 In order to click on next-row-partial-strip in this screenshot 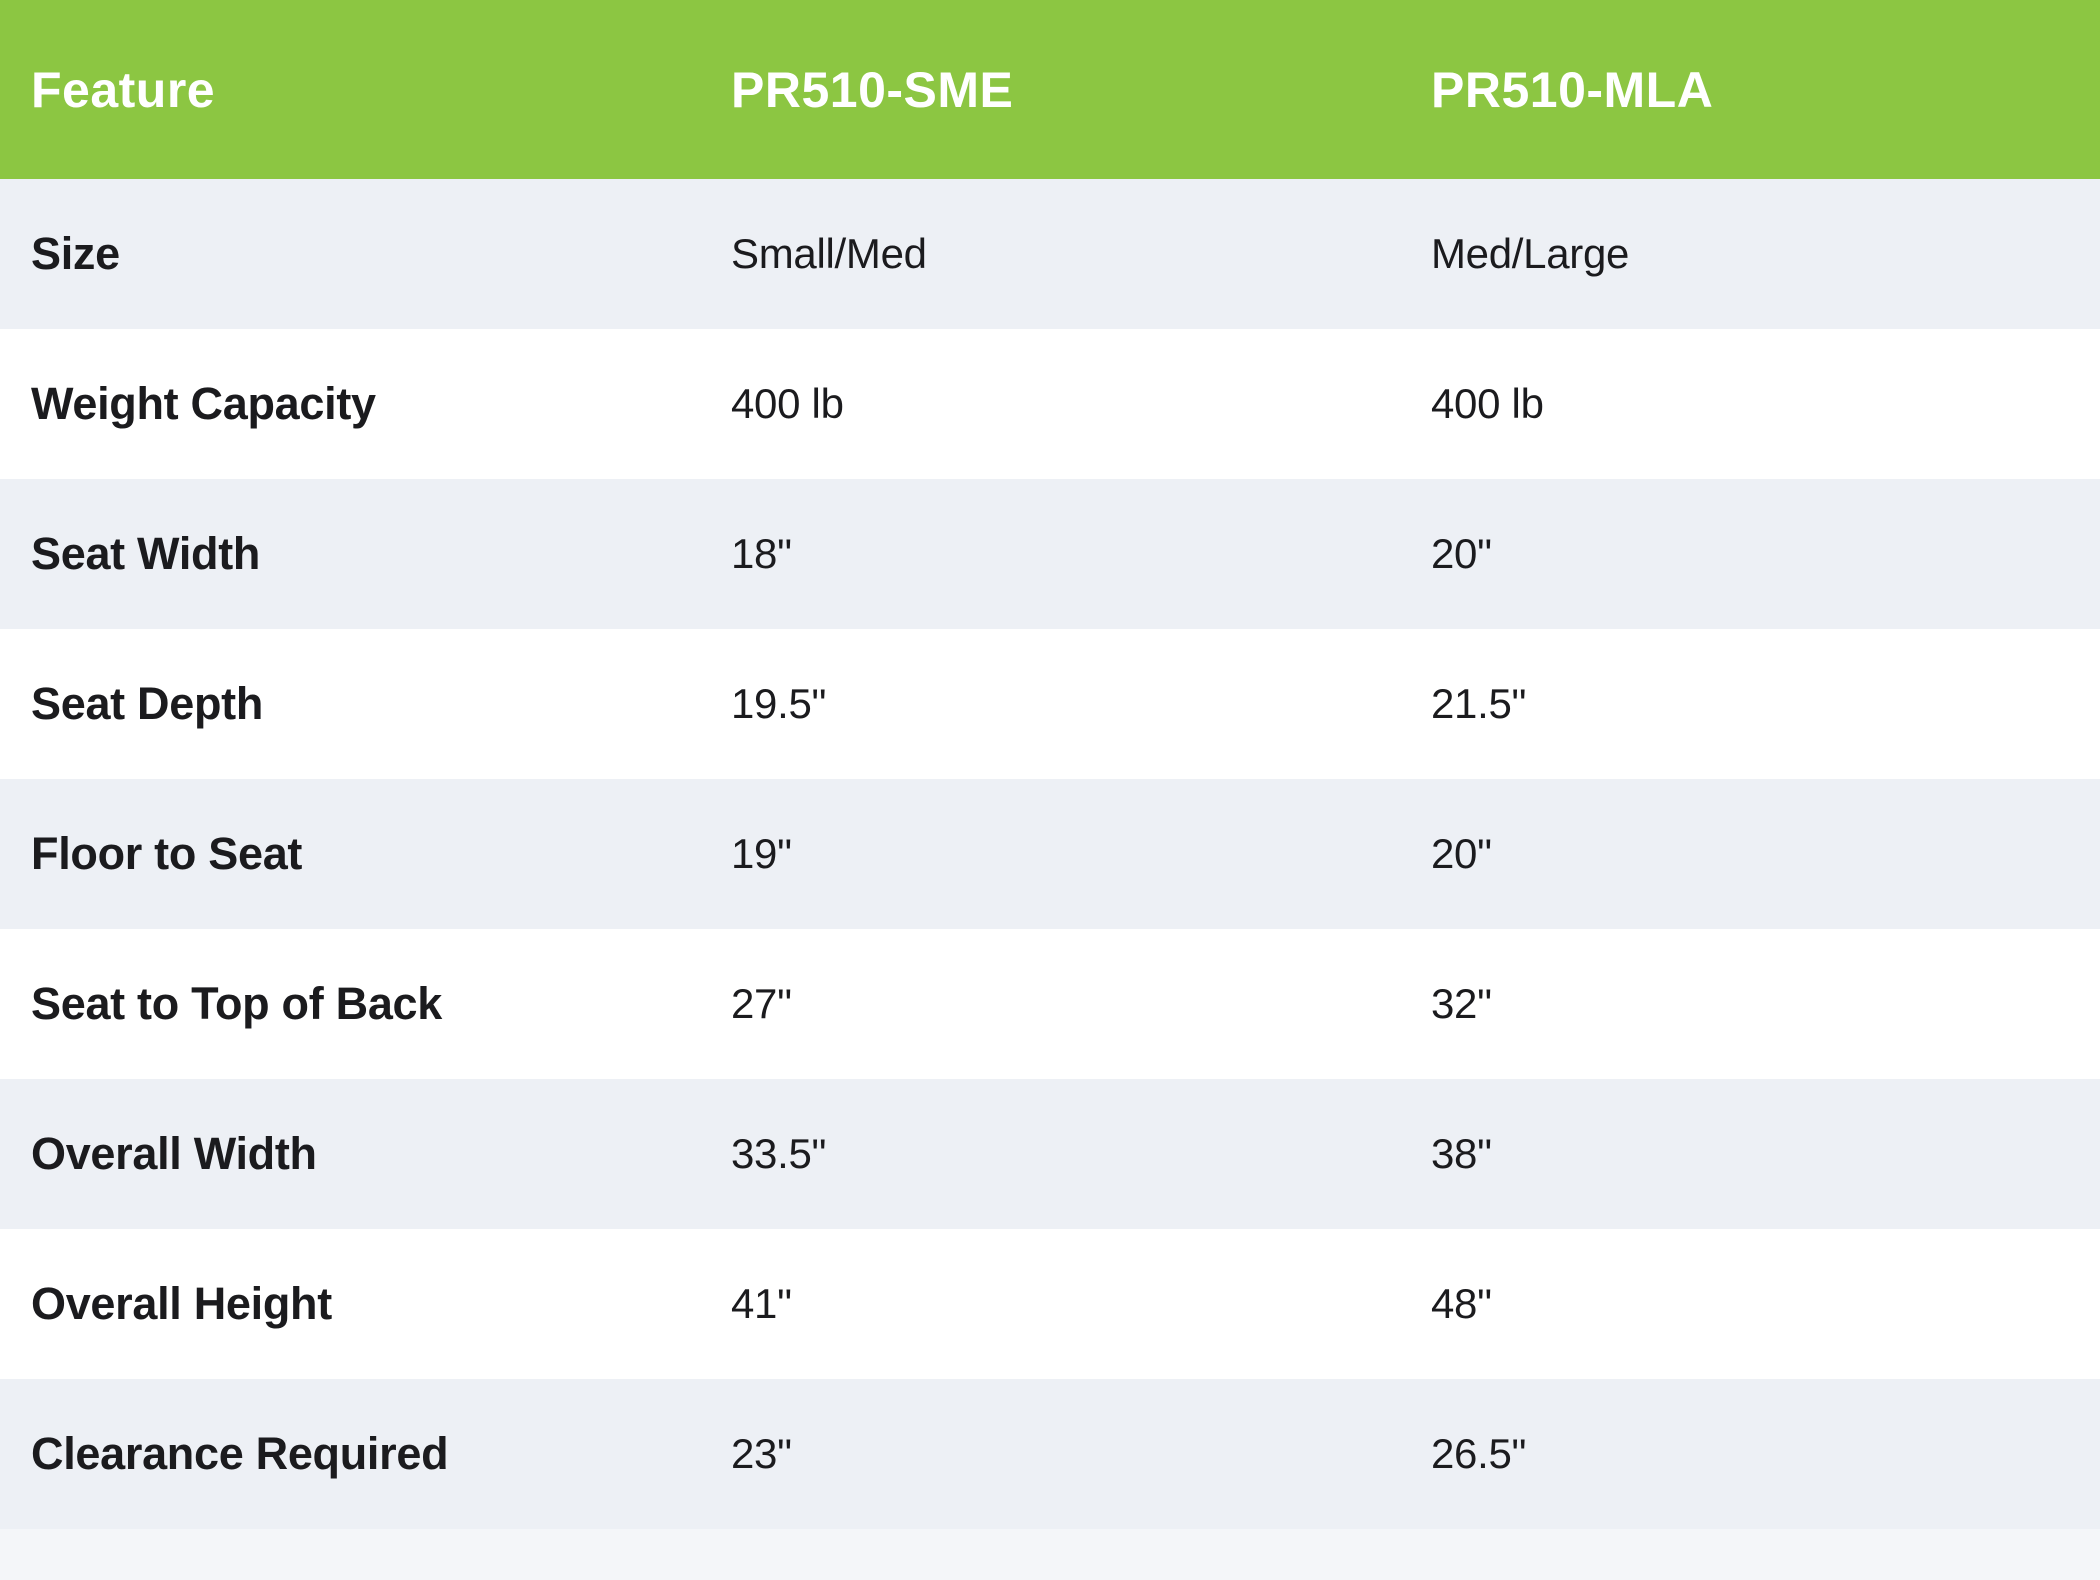, I will do `click(1050, 1554)`.